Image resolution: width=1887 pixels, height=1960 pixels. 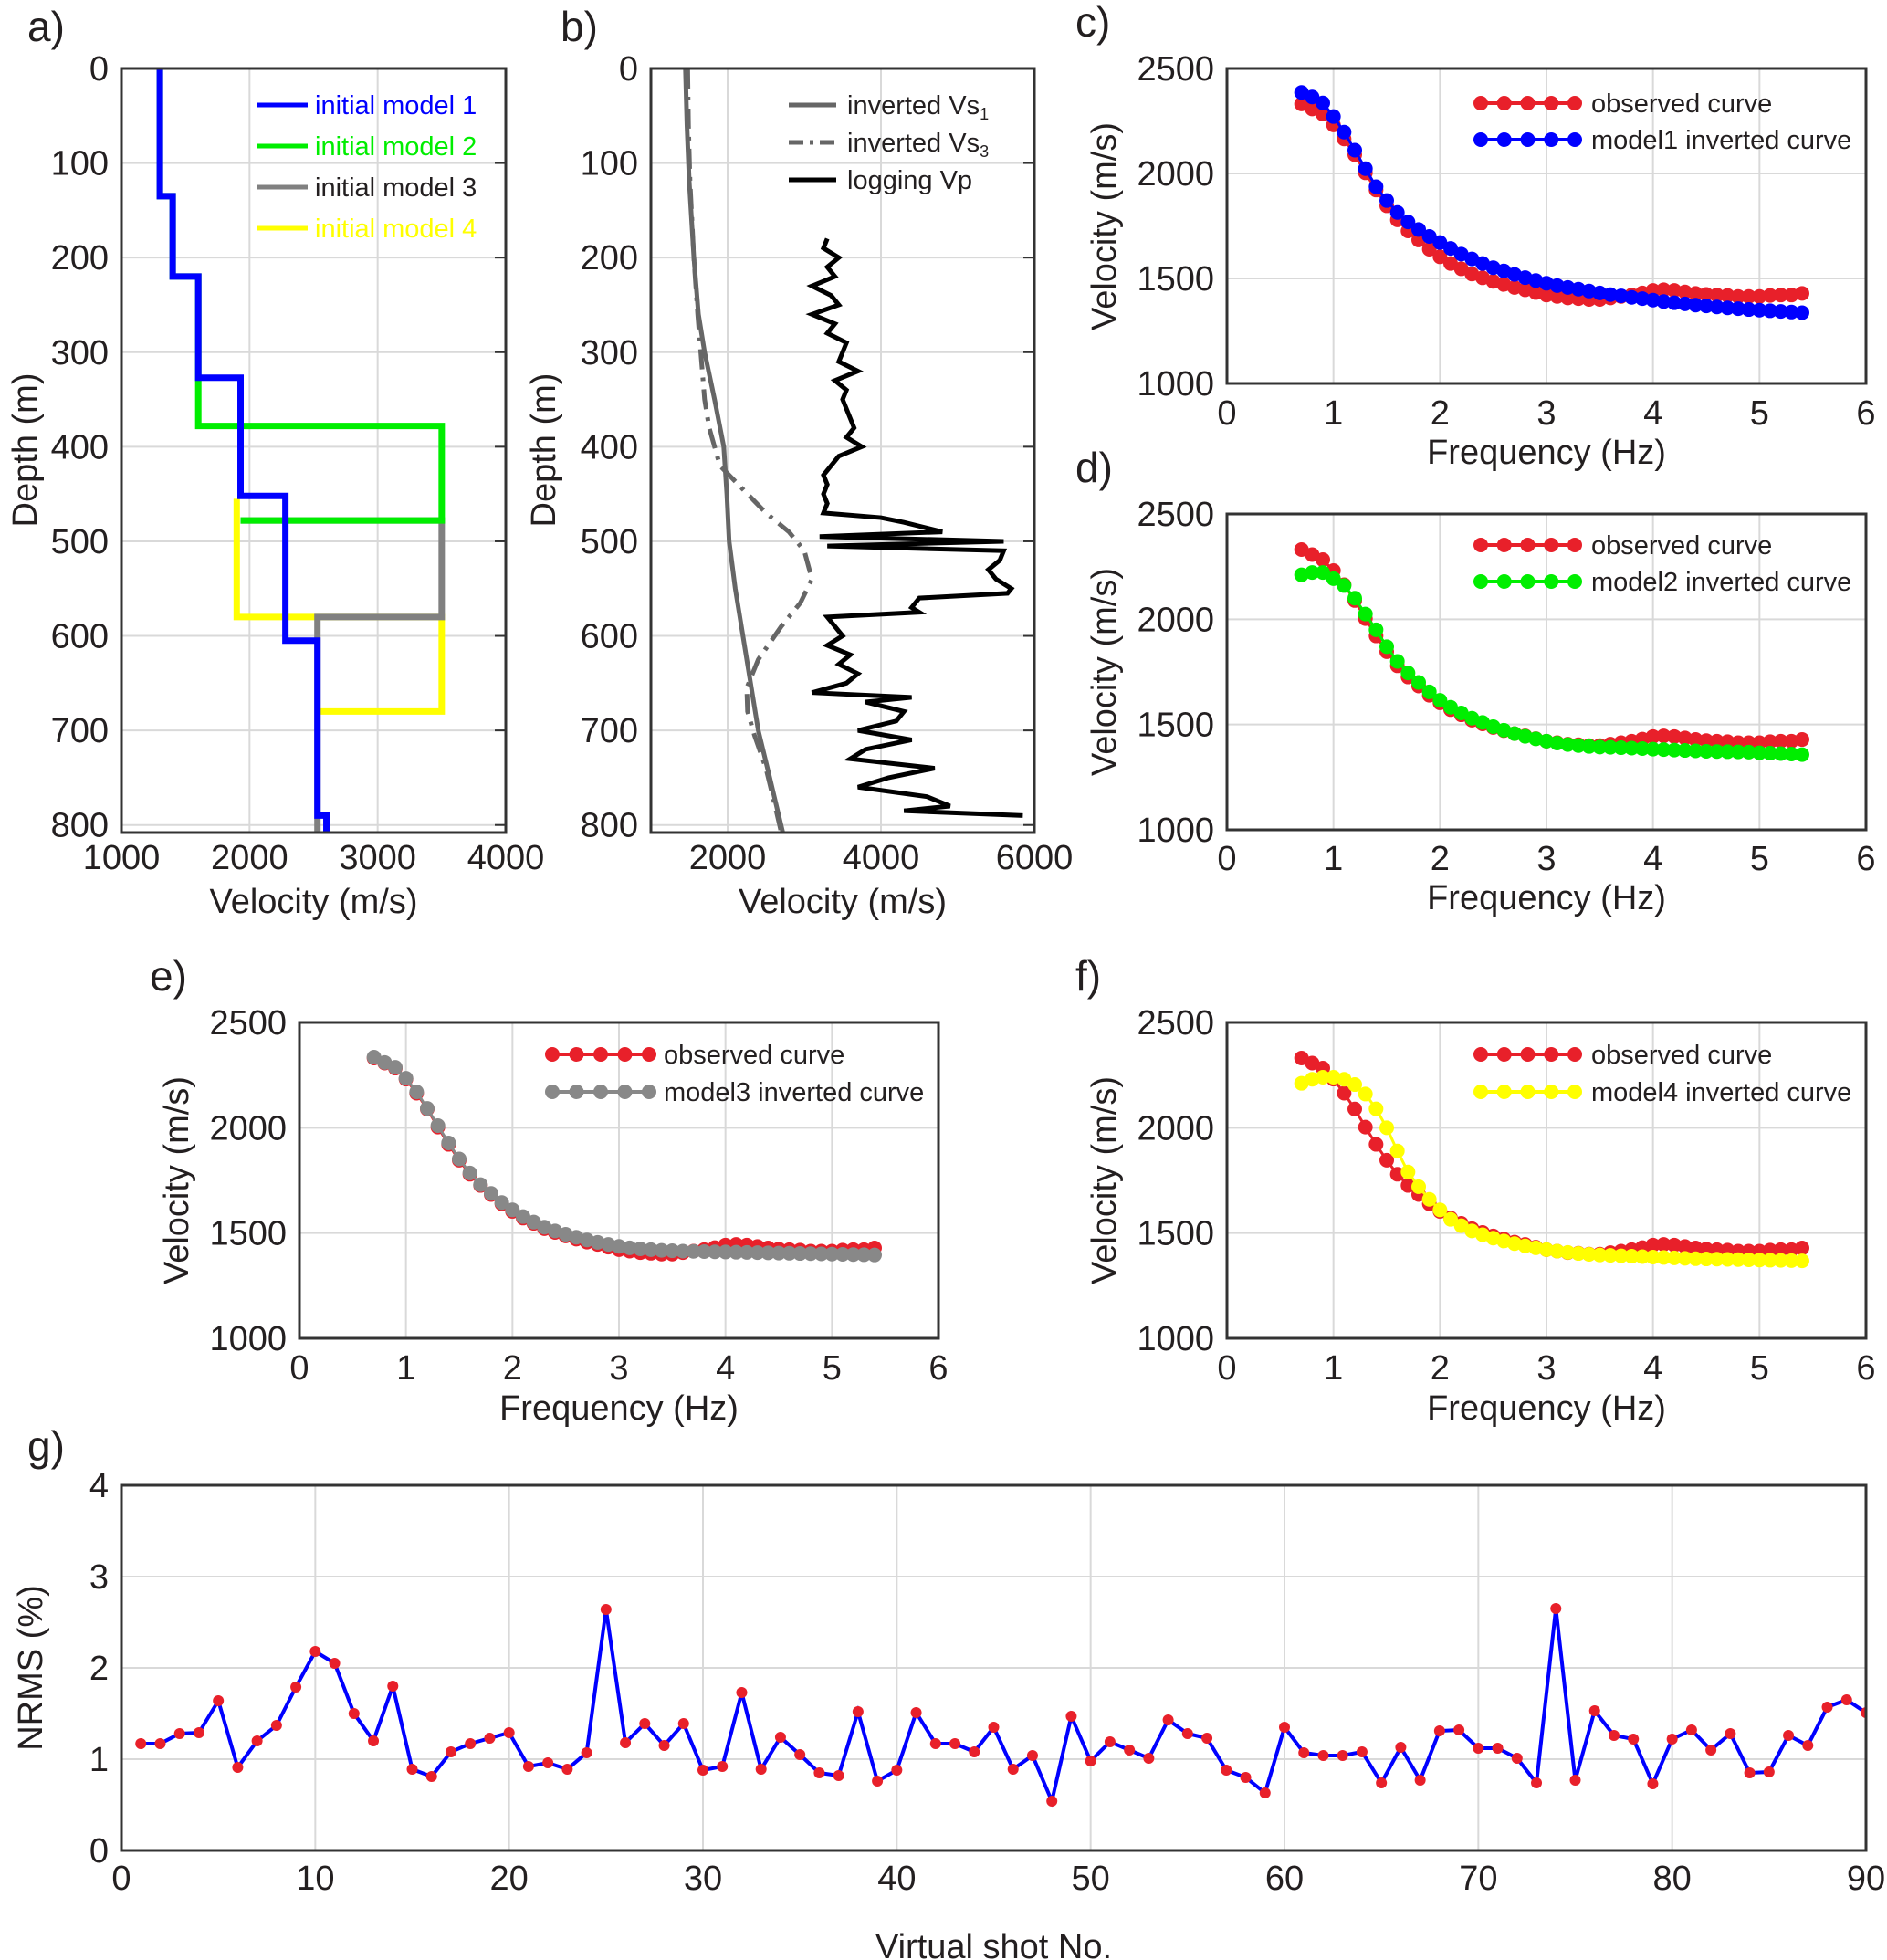 What do you see at coordinates (168, 976) in the screenshot?
I see `panel-label: e)` at bounding box center [168, 976].